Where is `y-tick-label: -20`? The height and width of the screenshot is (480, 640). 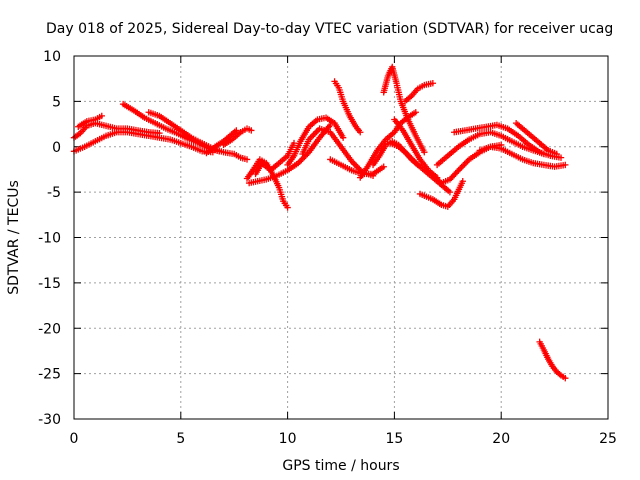
y-tick-label: -20 is located at coordinates (49, 329).